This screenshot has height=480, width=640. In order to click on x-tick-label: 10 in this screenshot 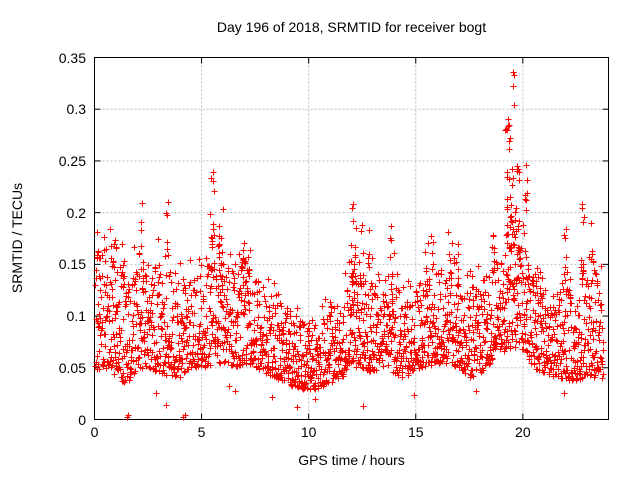, I will do `click(308, 432)`.